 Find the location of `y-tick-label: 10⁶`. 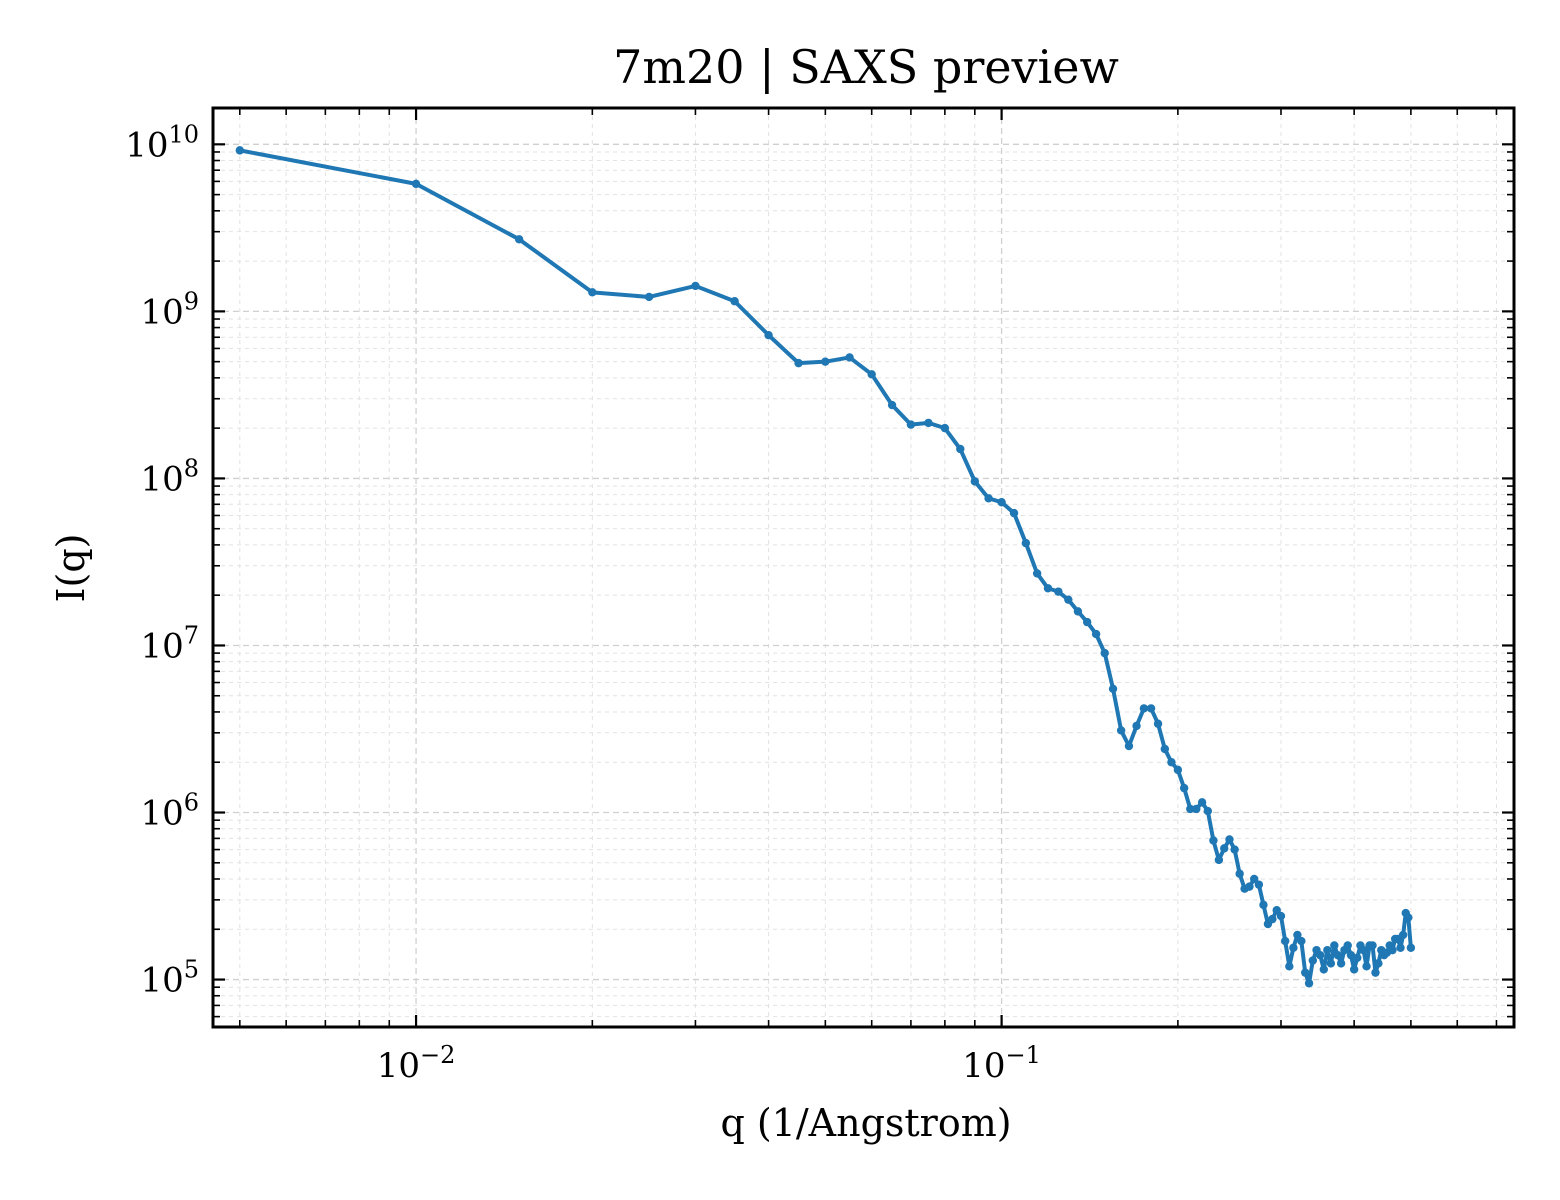

y-tick-label: 10⁶ is located at coordinates (169, 811).